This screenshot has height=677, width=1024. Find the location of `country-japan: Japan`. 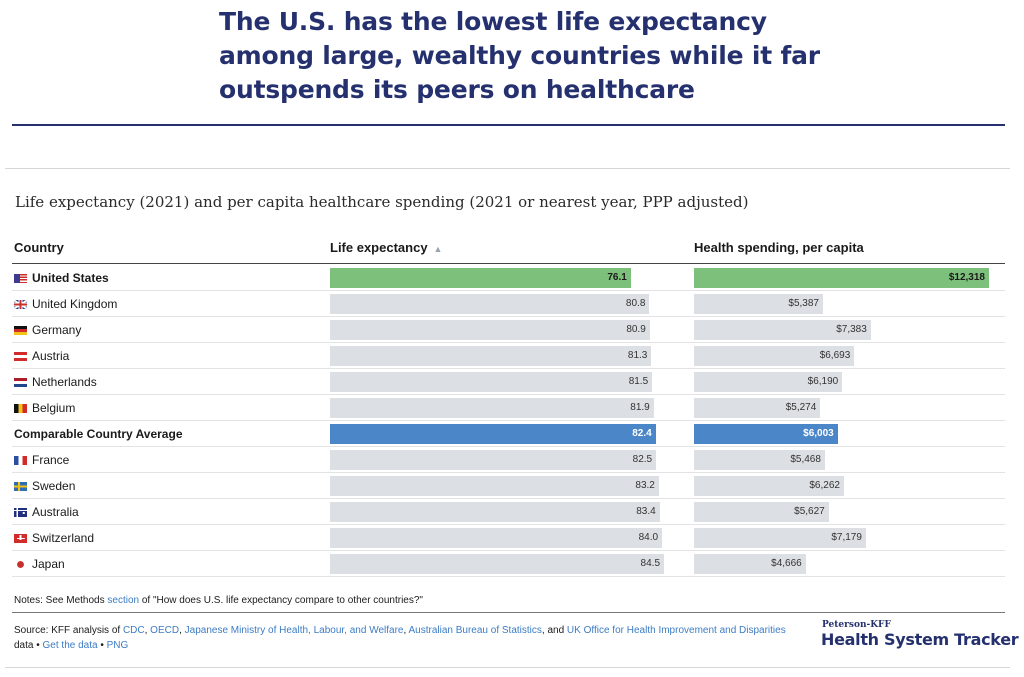

country-japan: Japan is located at coordinates (39, 564).